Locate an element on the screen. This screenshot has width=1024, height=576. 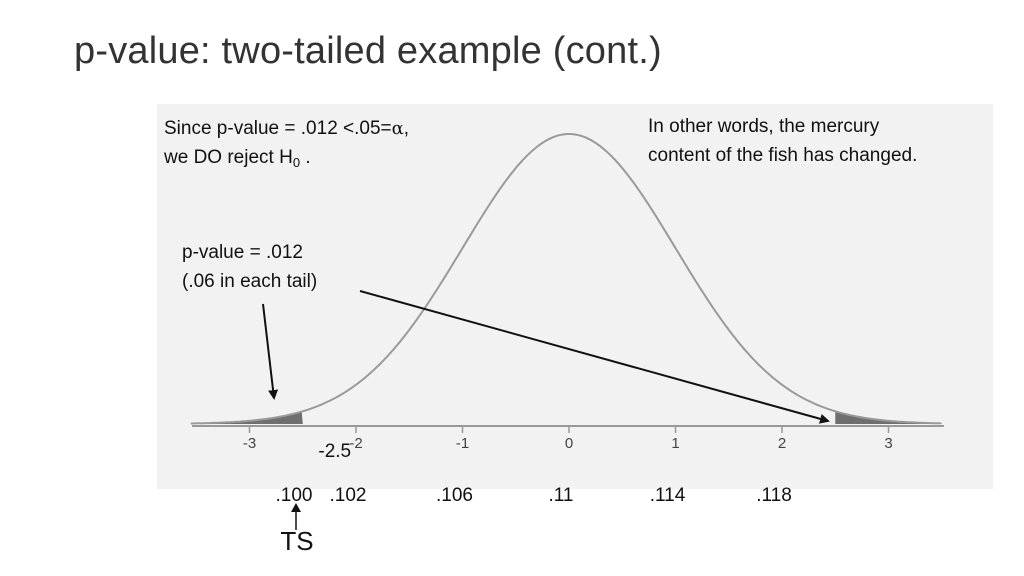
z-axis-ticks: -3 -2 -1 0 1 2 3 is located at coordinates (568, 439).